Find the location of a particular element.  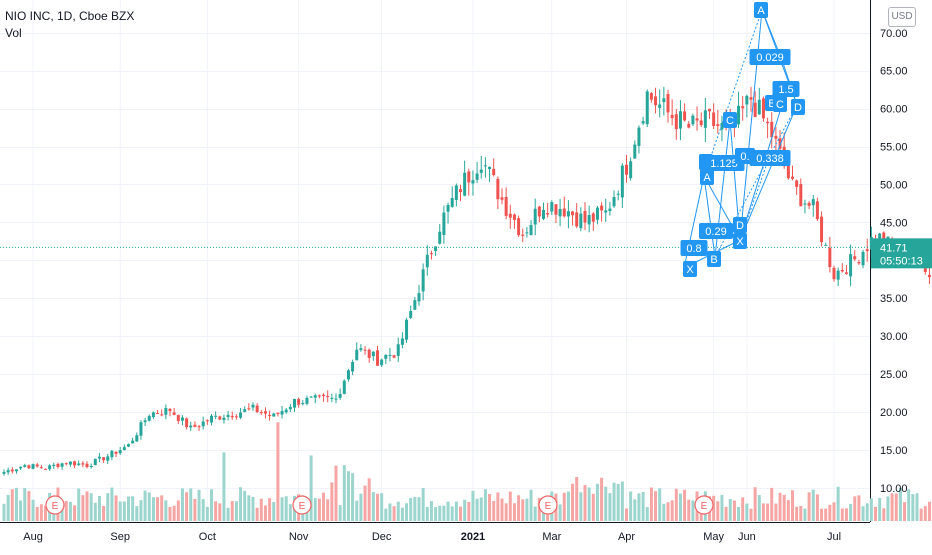

harmonic-label-text: 1.5 is located at coordinates (785, 90).